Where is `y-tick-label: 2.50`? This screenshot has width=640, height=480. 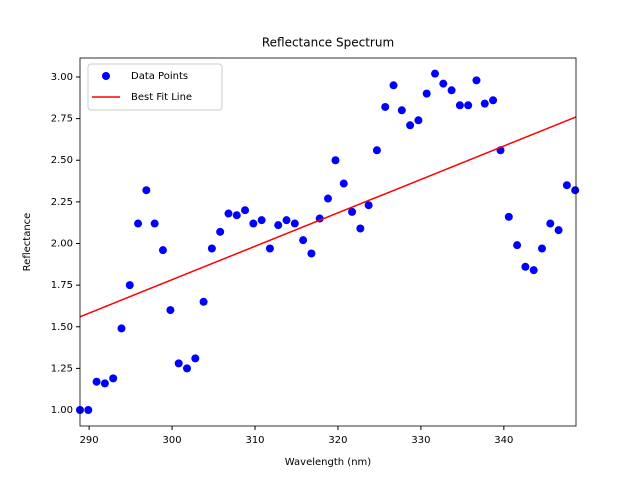
y-tick-label: 2.50 is located at coordinates (62, 160).